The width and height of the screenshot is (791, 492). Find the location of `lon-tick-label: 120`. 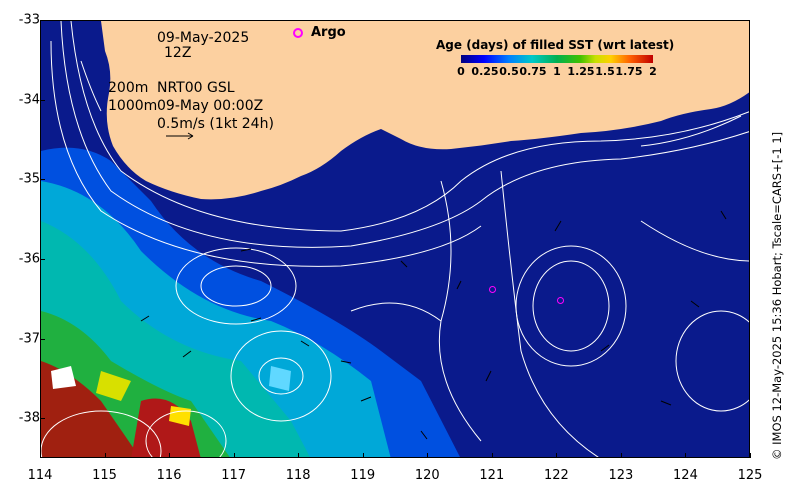

lon-tick-label: 120 is located at coordinates (427, 475).